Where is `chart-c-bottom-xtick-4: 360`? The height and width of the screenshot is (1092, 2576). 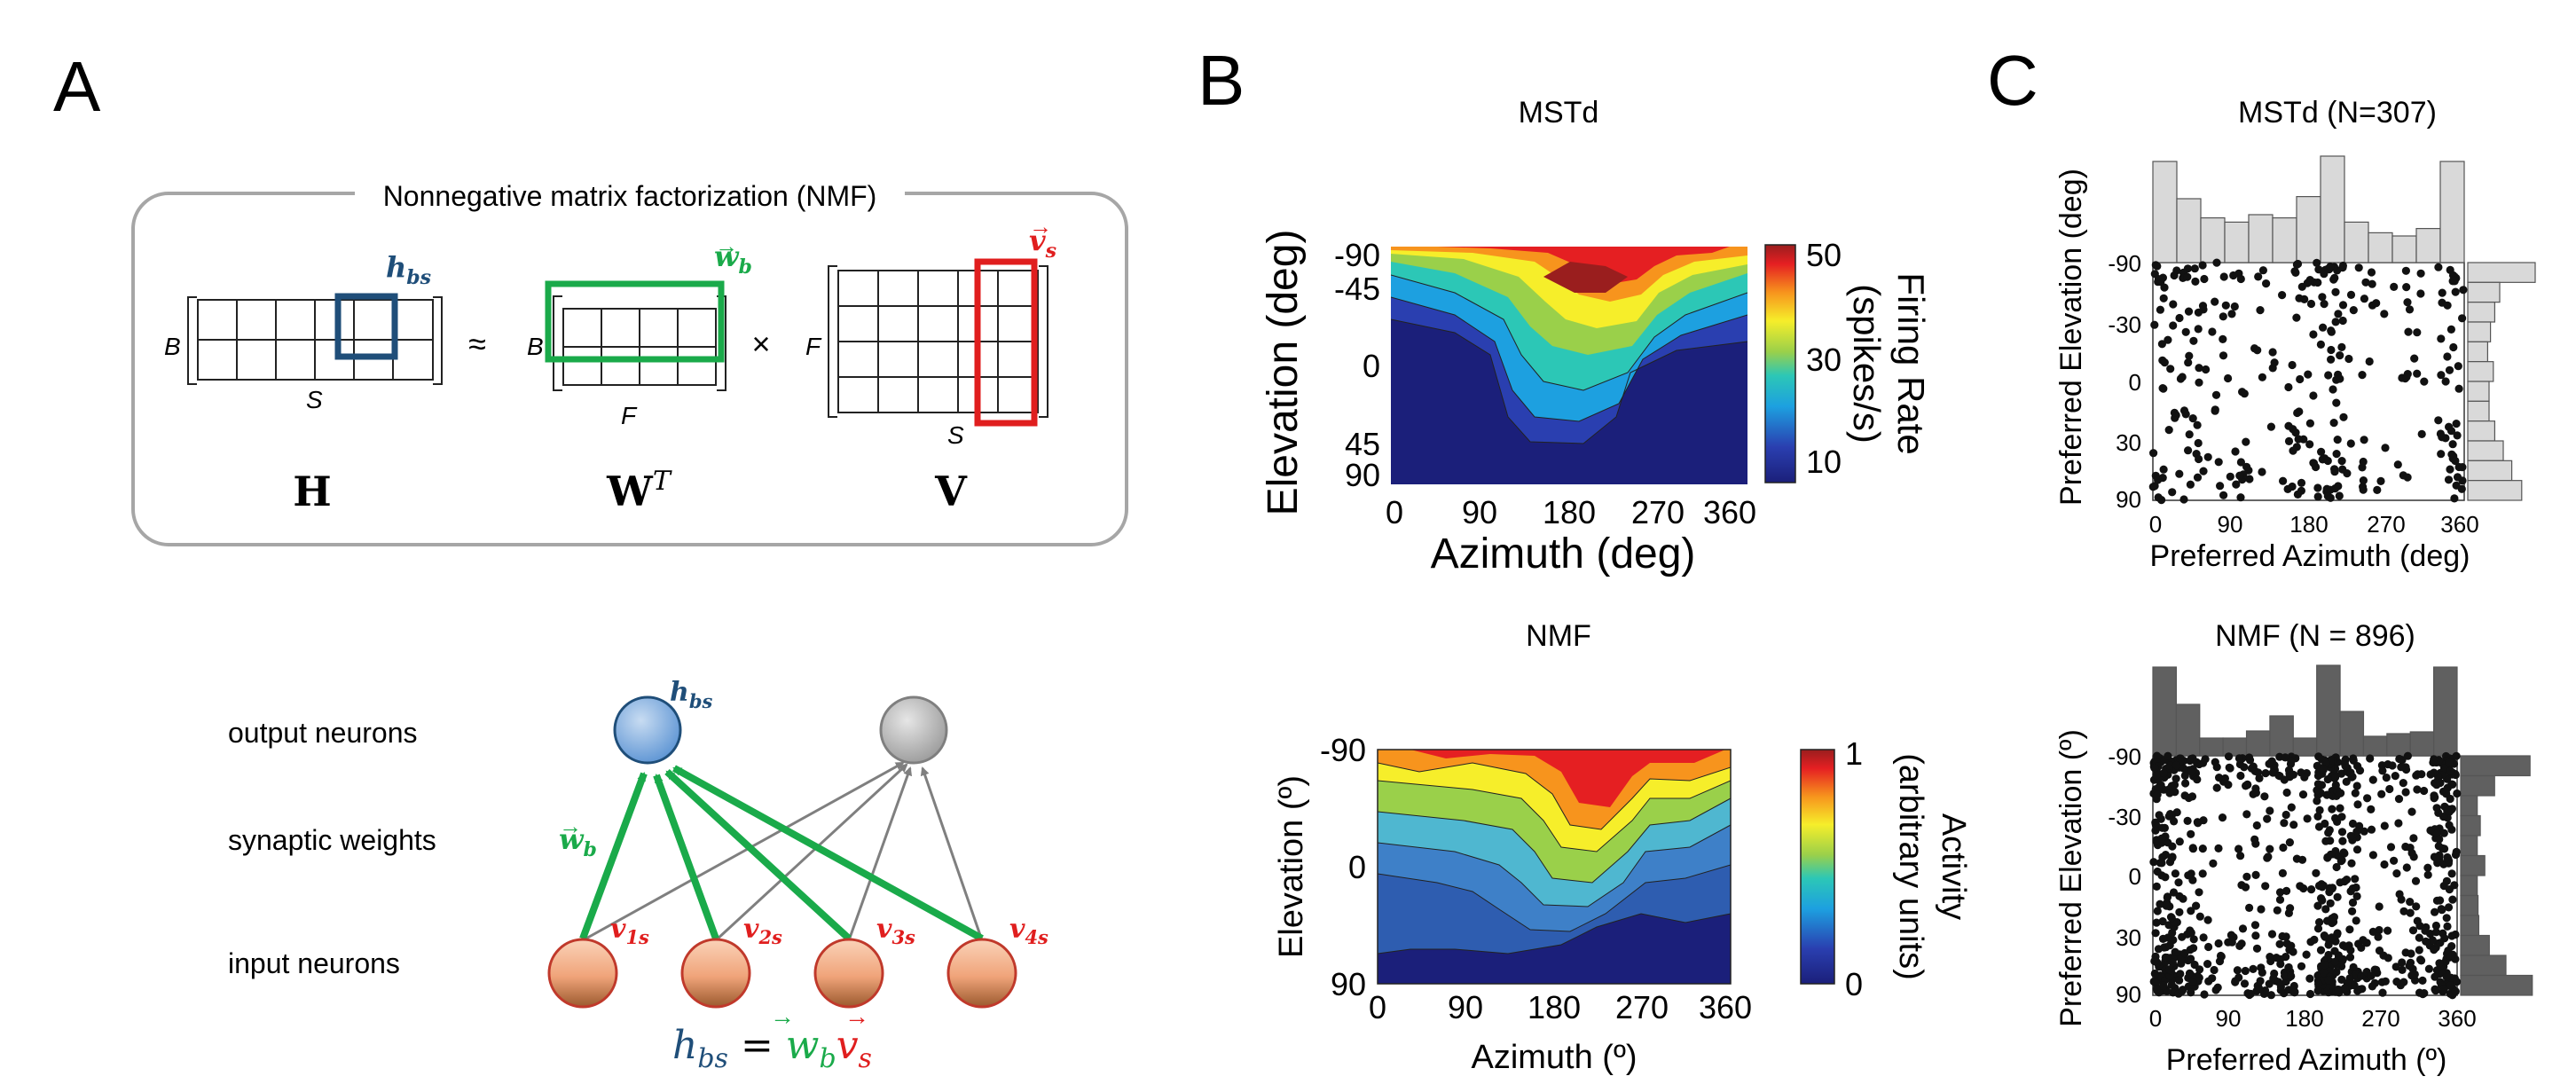 chart-c-bottom-xtick-4: 360 is located at coordinates (2457, 1018).